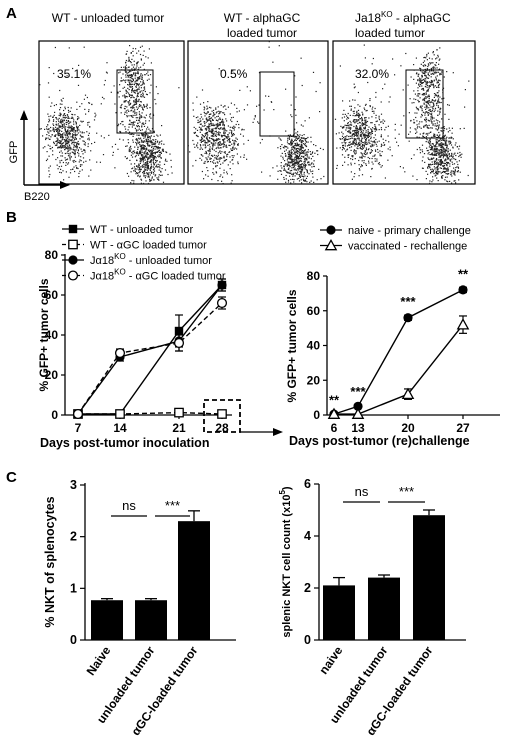 This screenshot has width=520, height=738. Describe the element at coordinates (150, 413) in the screenshot. I see `series-line` at that location.